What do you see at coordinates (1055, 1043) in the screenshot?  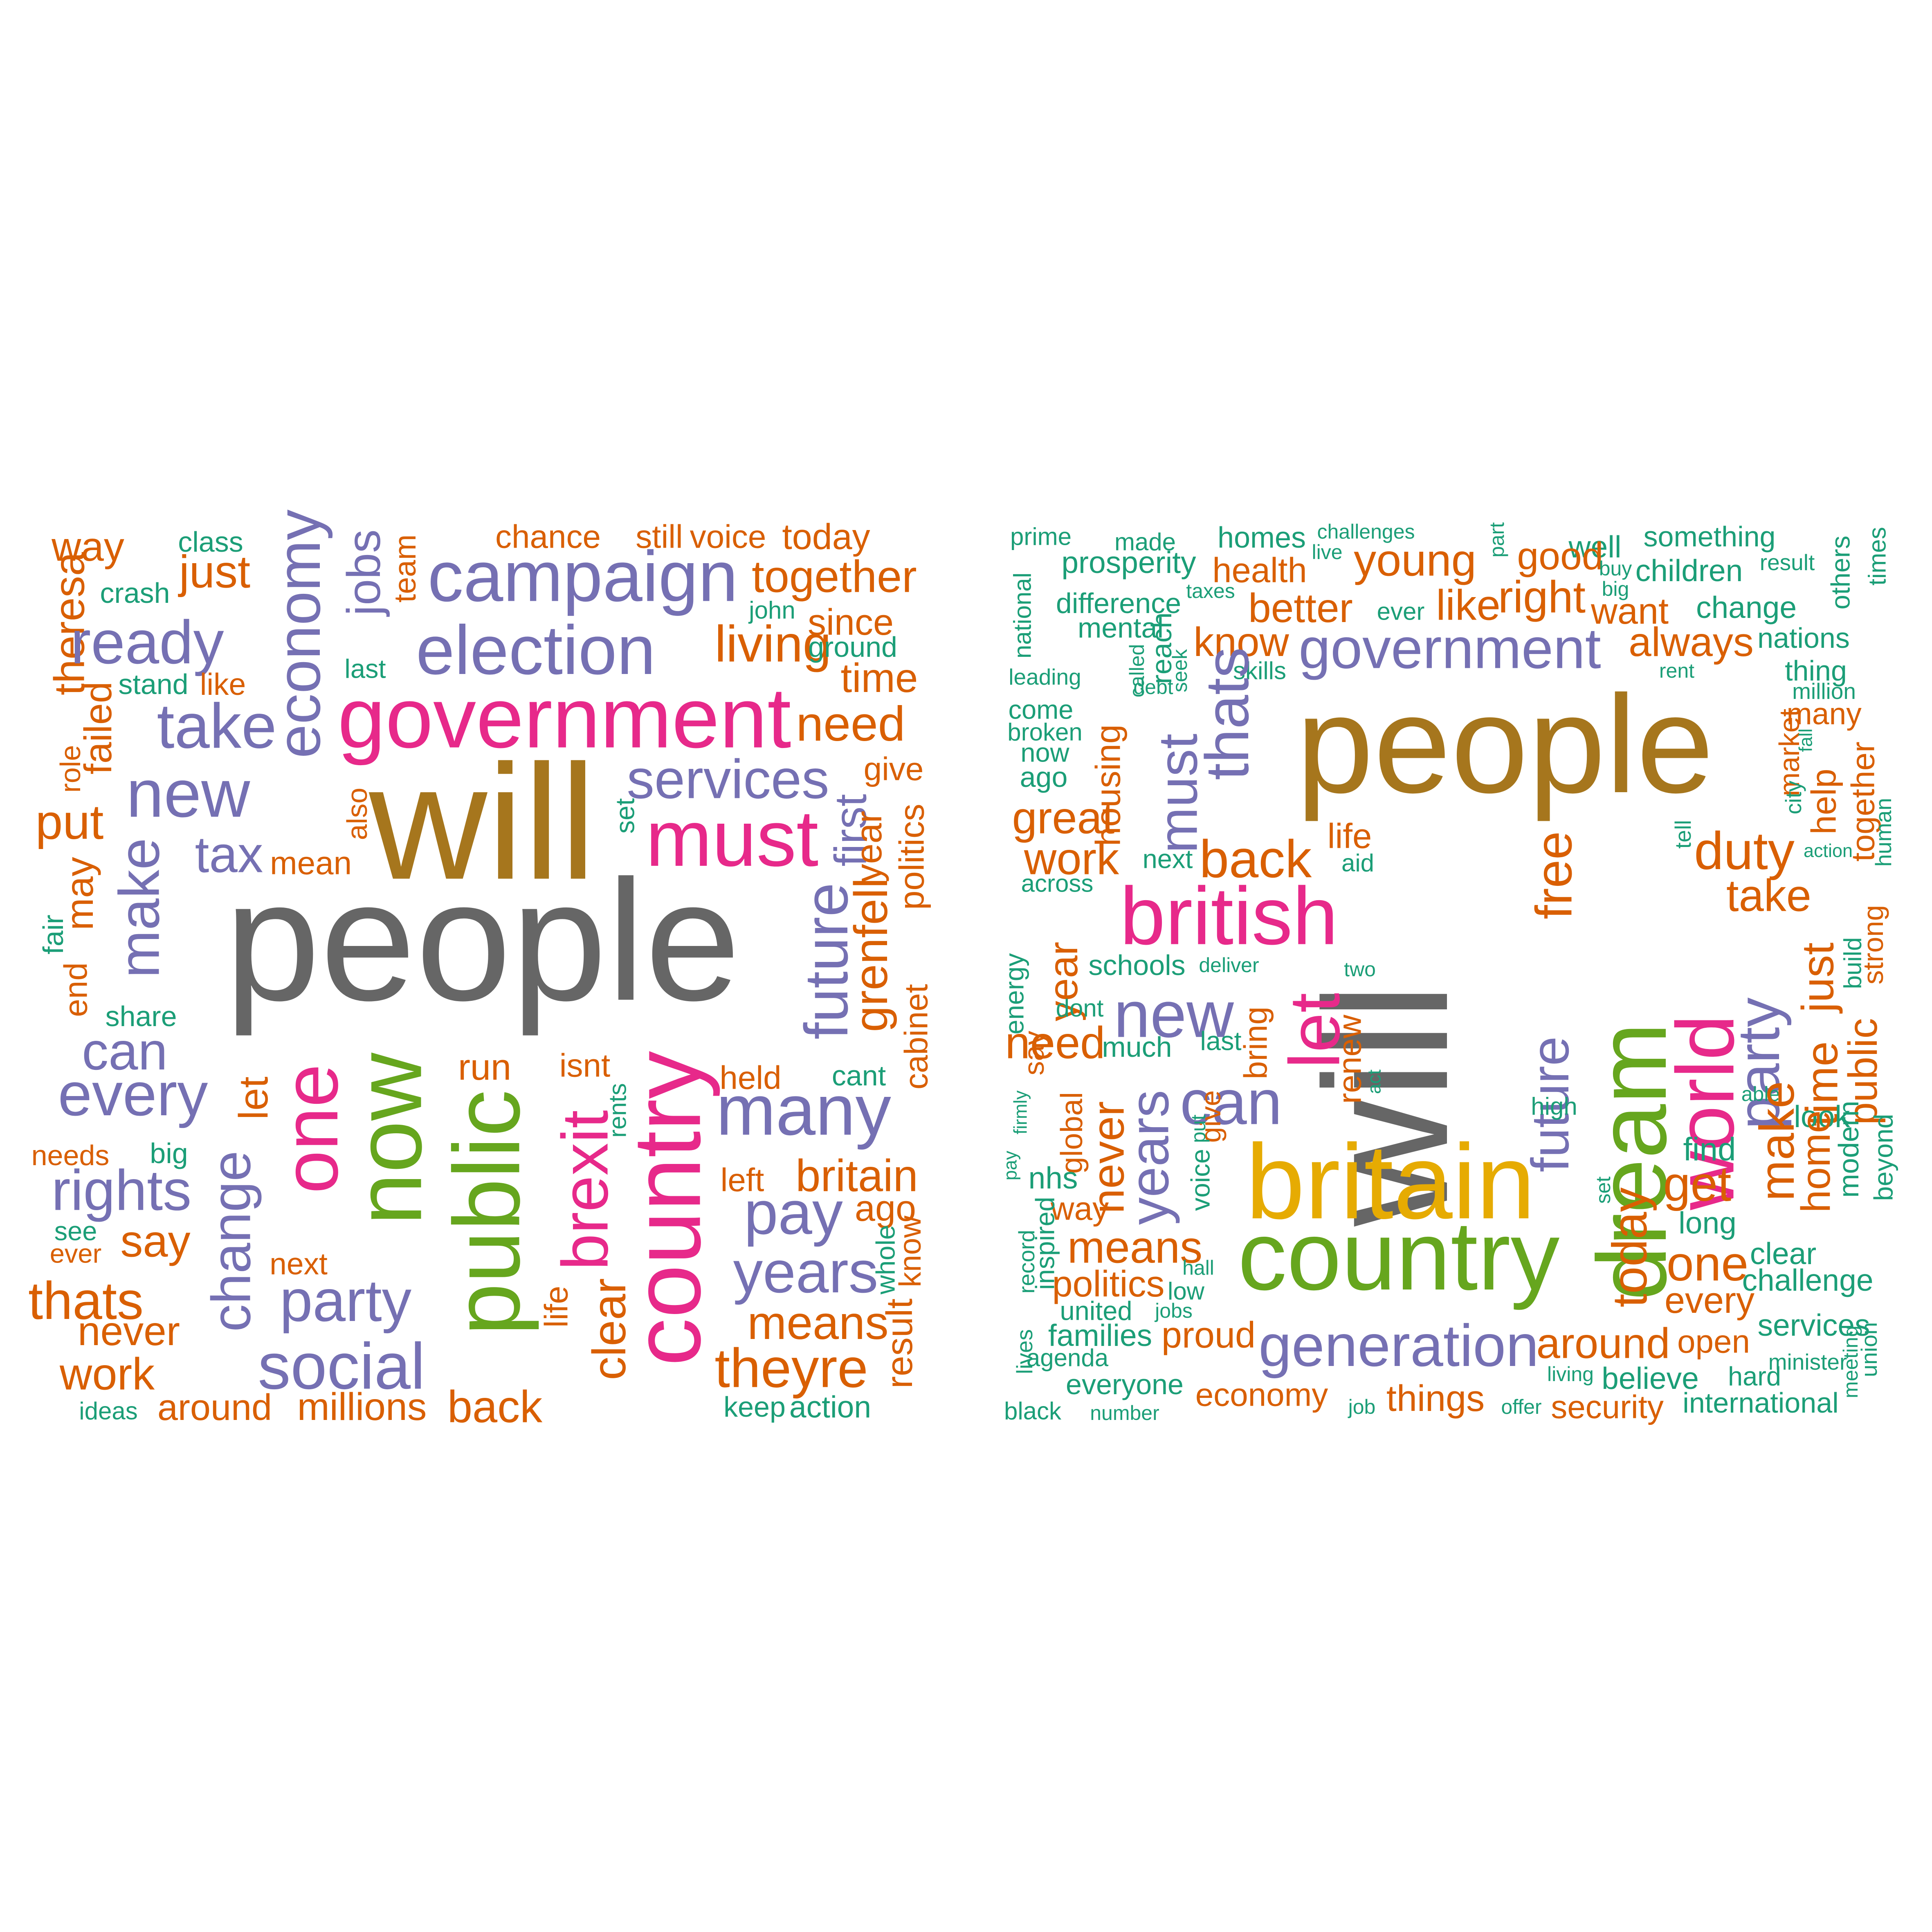 I see `word-need: need` at bounding box center [1055, 1043].